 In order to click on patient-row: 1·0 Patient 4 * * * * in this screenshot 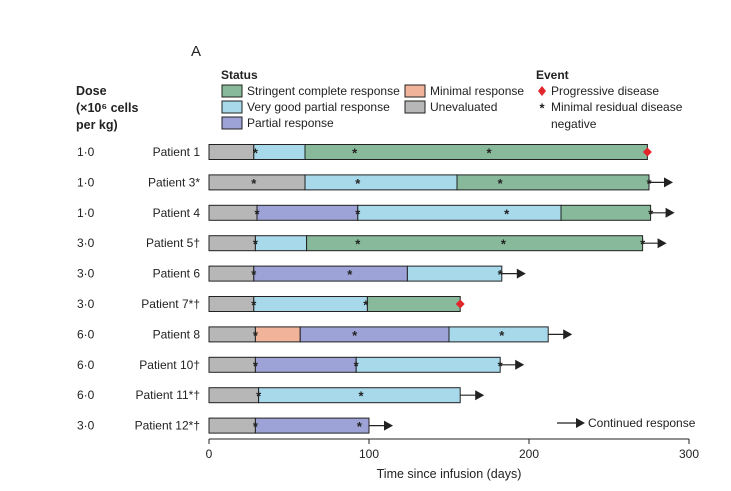, I will do `click(376, 212)`.